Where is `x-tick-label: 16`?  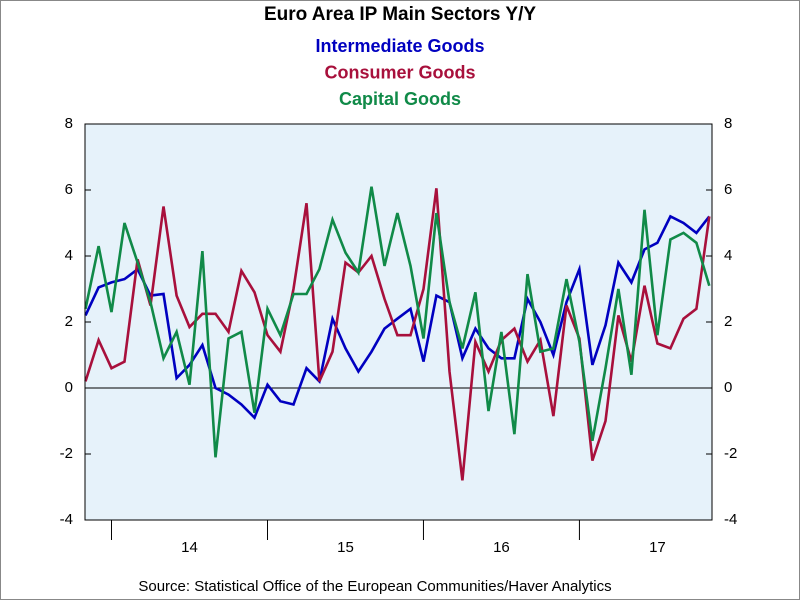 x-tick-label: 16 is located at coordinates (501, 547).